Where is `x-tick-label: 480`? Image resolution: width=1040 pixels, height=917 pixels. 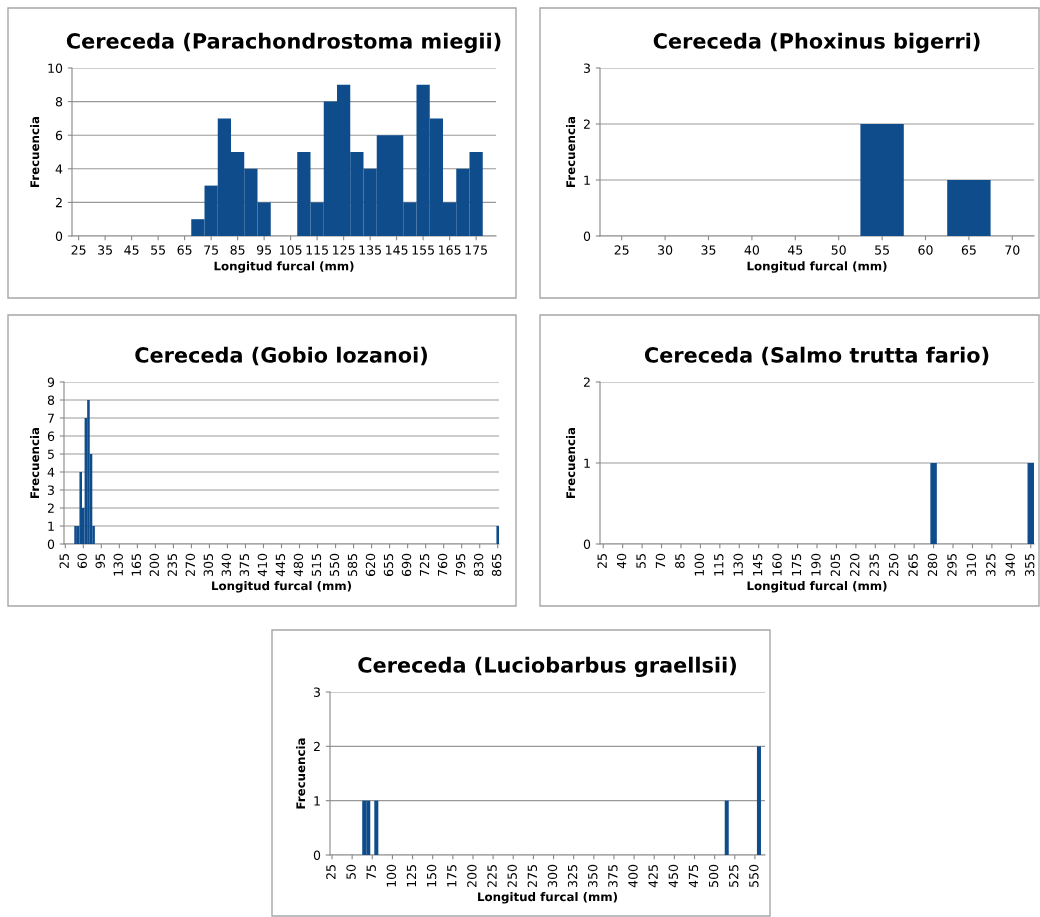
x-tick-label: 480 is located at coordinates (298, 565).